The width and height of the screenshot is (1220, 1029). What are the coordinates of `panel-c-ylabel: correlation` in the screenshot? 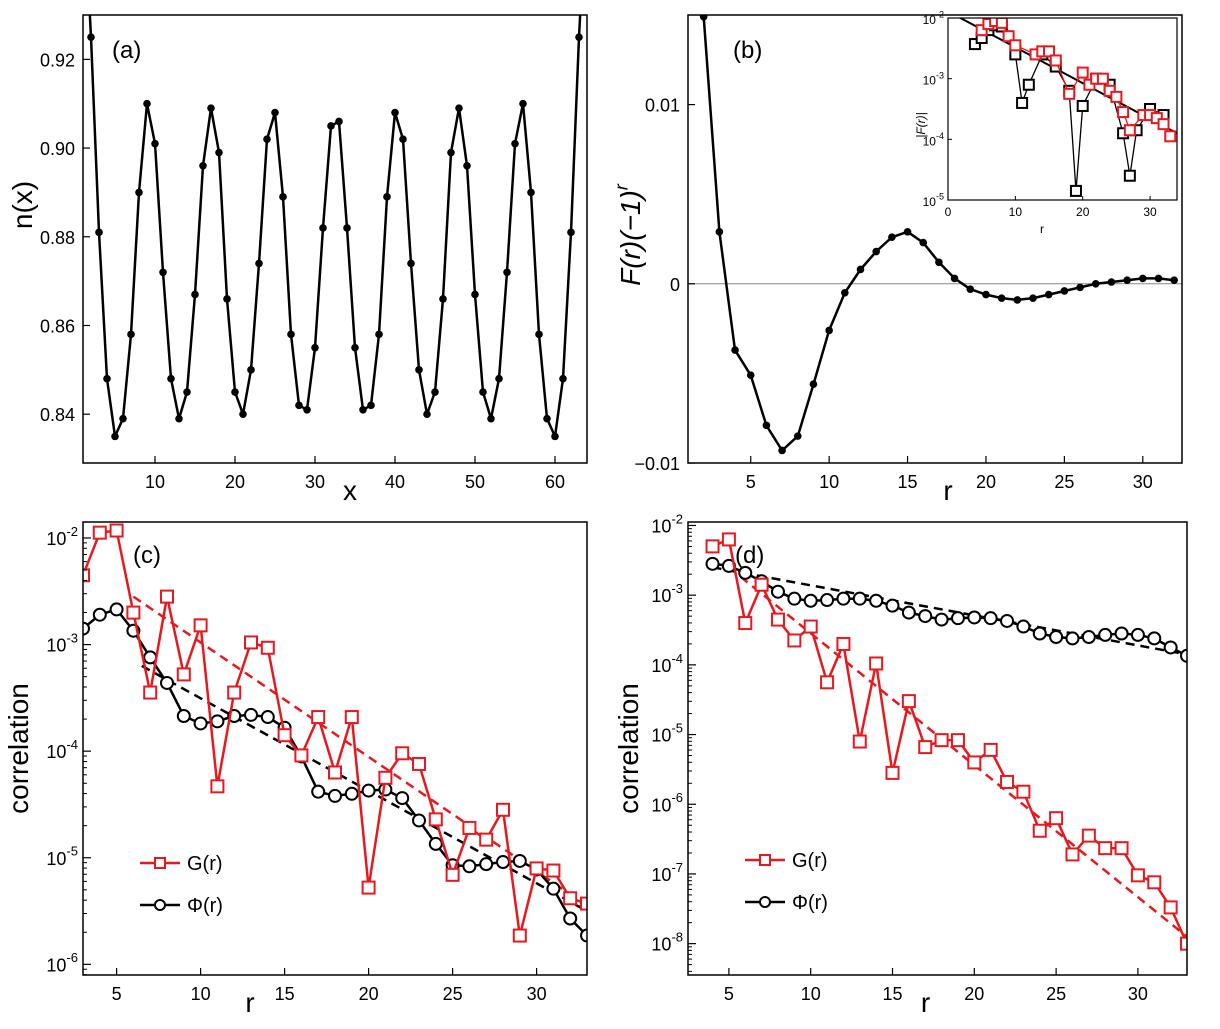 It's located at (18, 748).